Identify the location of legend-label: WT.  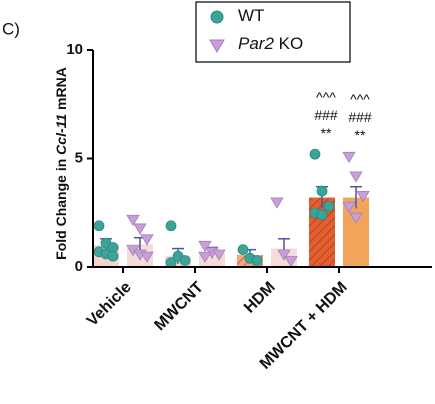
(251, 15).